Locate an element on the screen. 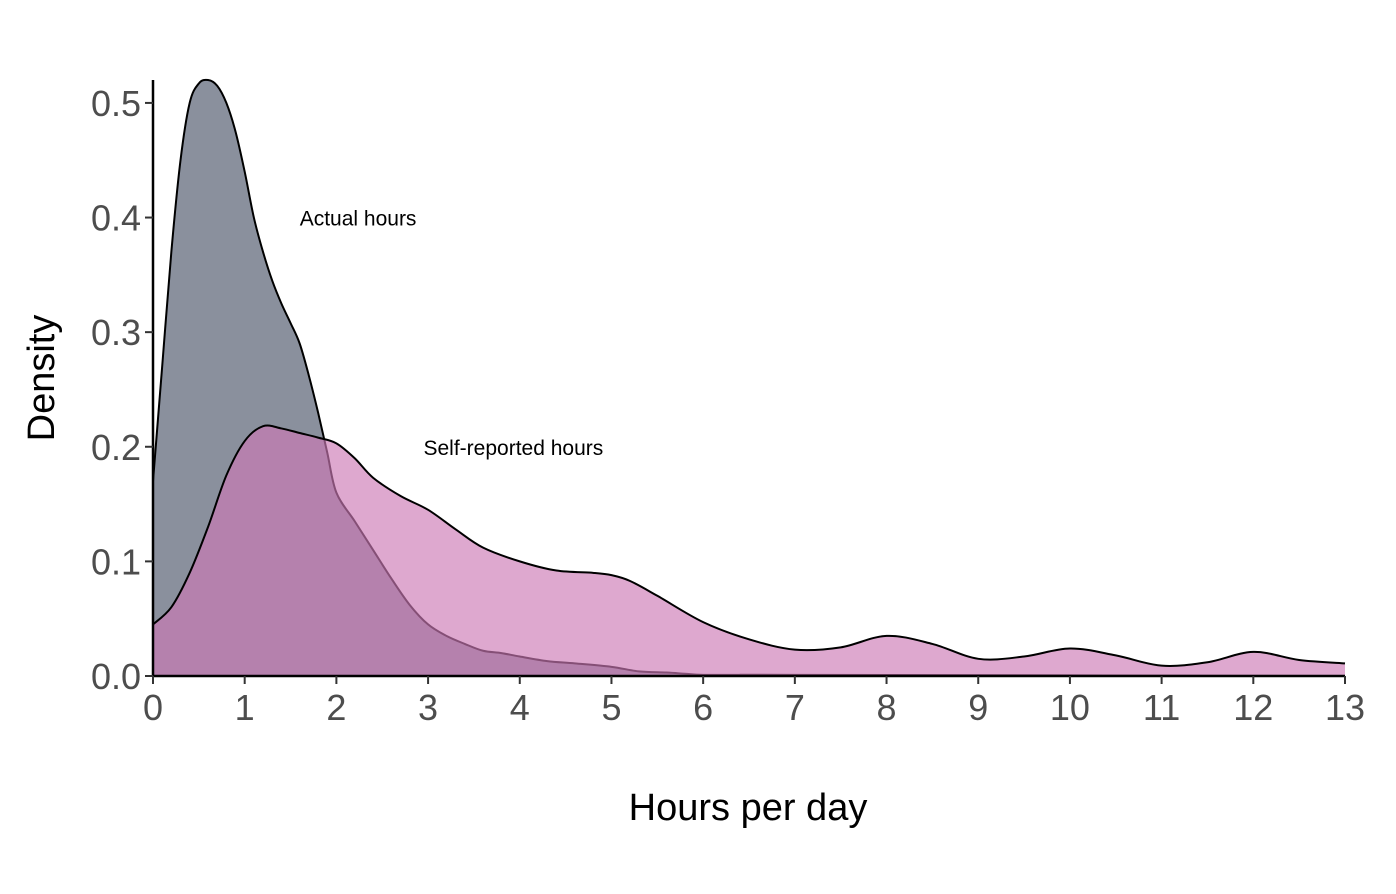 The width and height of the screenshot is (1396, 894). x-tick-label: 6 is located at coordinates (703, 707).